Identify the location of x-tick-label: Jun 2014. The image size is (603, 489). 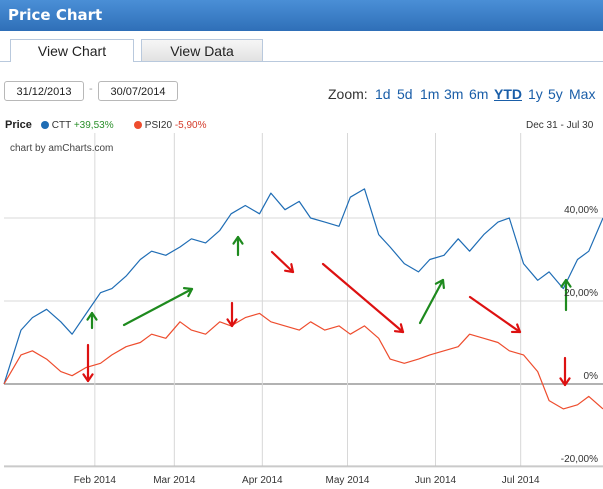
(436, 480).